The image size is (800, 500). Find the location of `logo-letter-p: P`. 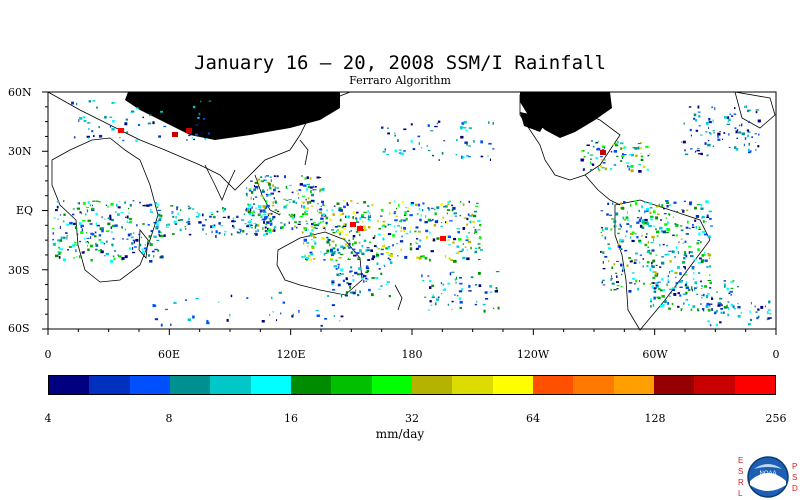

logo-letter-p: P is located at coordinates (795, 466).